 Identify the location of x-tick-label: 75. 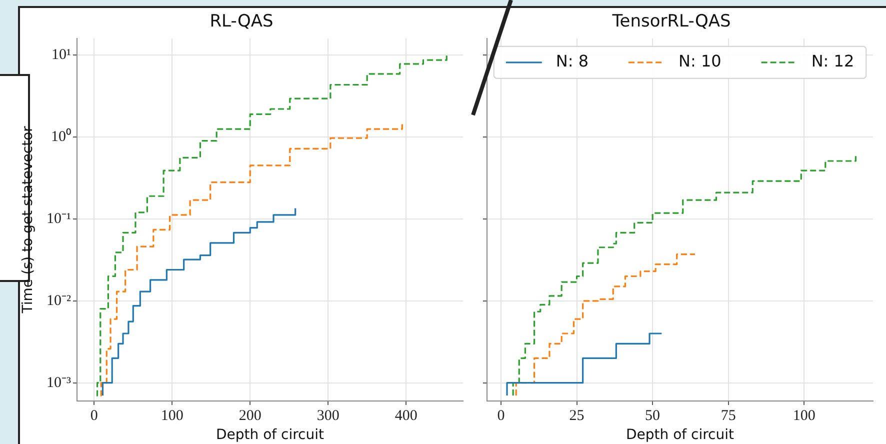
(728, 416).